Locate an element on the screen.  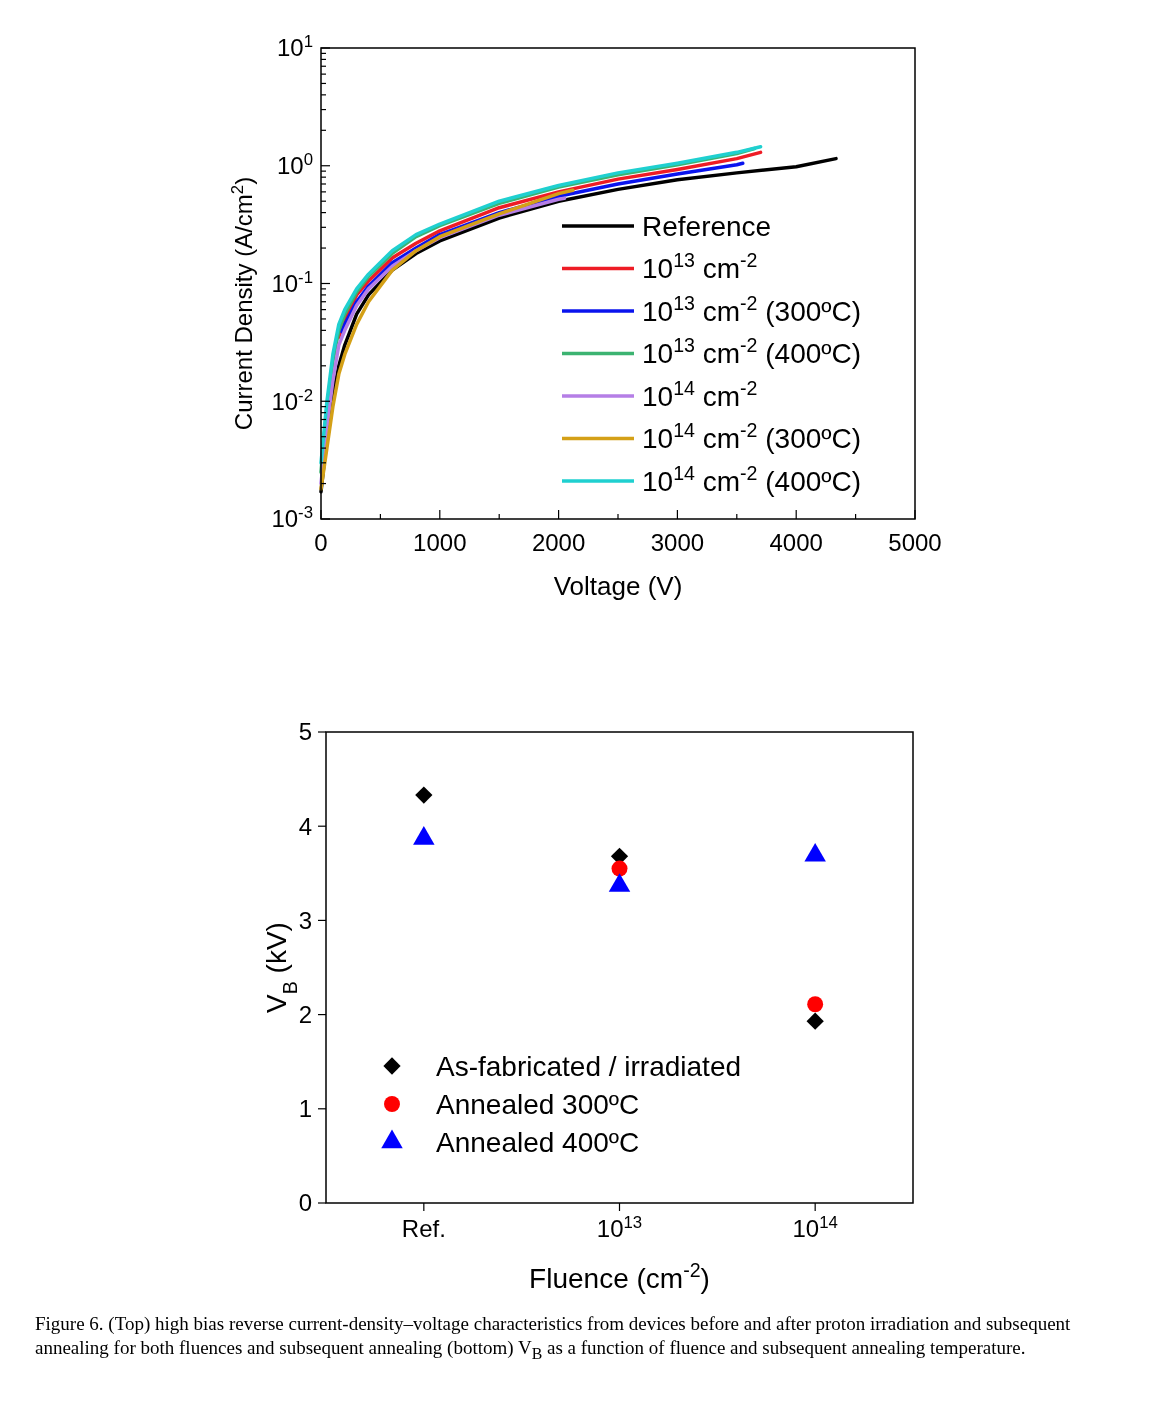
y-tick-label: 10$^{1}$ is located at coordinates (294, 46).